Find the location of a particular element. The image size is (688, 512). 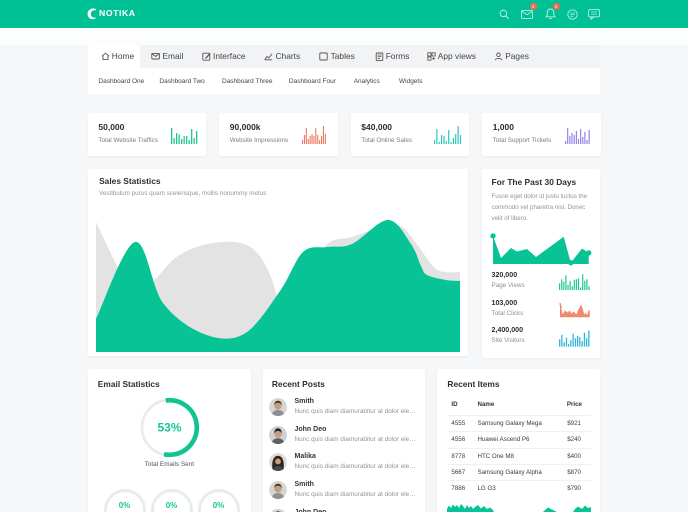

svg-text: 53% is located at coordinates (169, 427).